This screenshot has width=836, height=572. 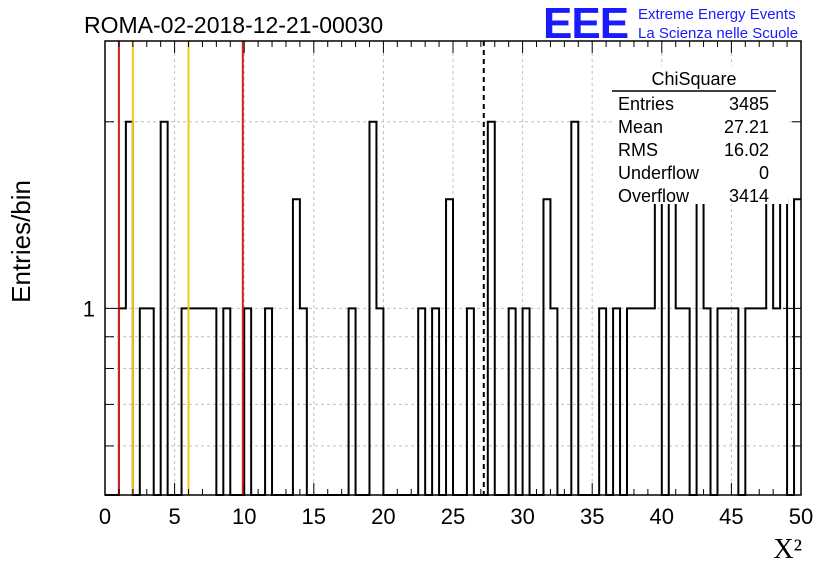 What do you see at coordinates (662, 516) in the screenshot?
I see `x-tick-label: 40` at bounding box center [662, 516].